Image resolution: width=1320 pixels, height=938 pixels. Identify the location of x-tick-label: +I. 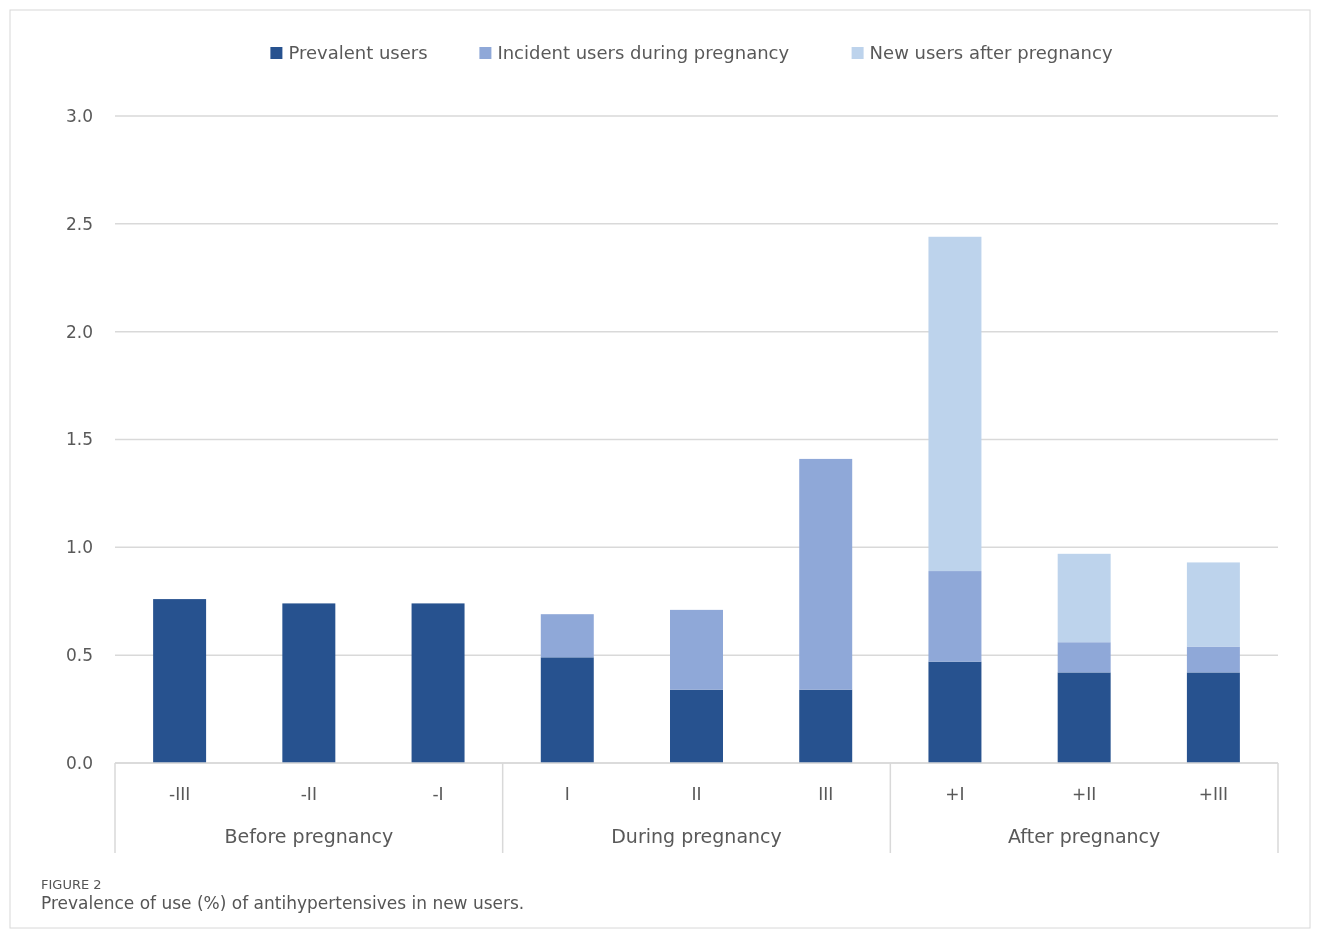
(955, 794).